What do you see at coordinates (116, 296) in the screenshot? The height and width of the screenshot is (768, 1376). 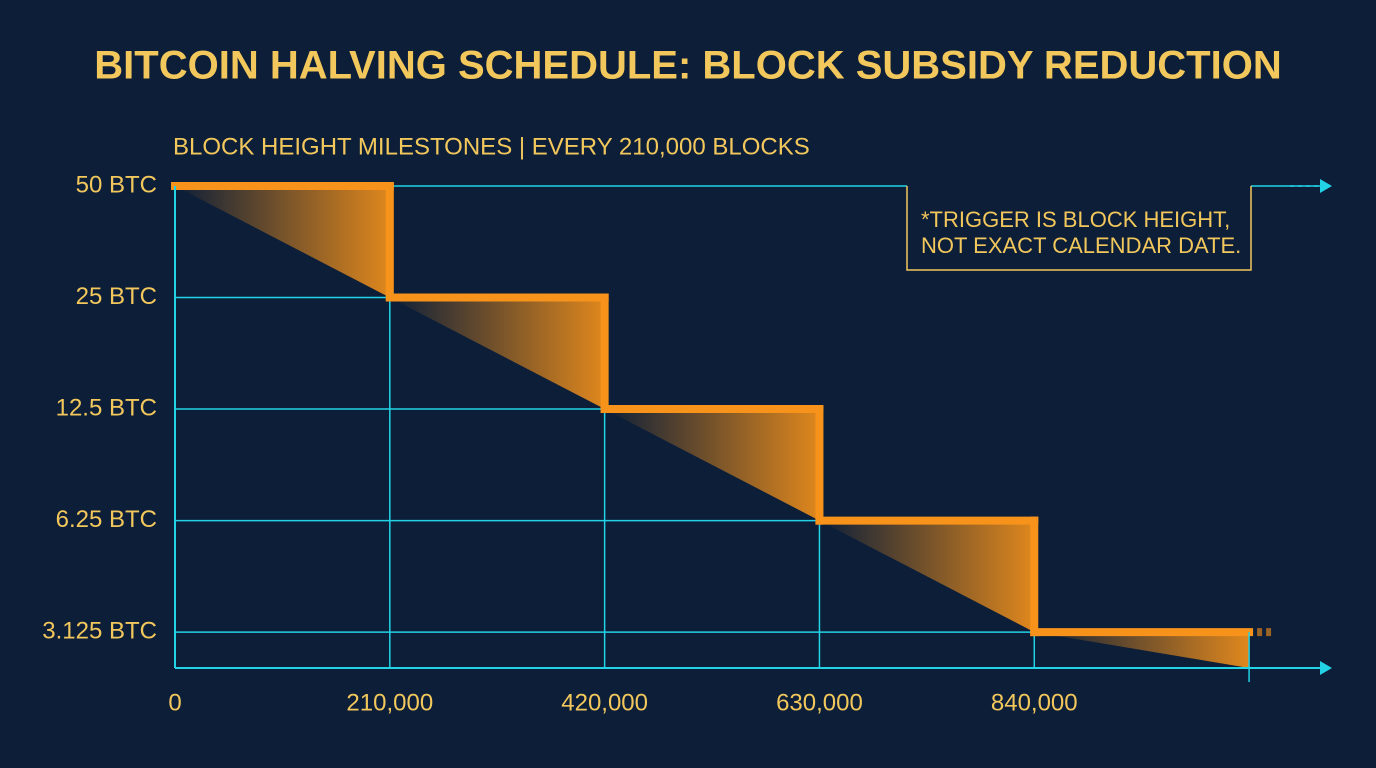 I see `y-tick-label: 25 BTC` at bounding box center [116, 296].